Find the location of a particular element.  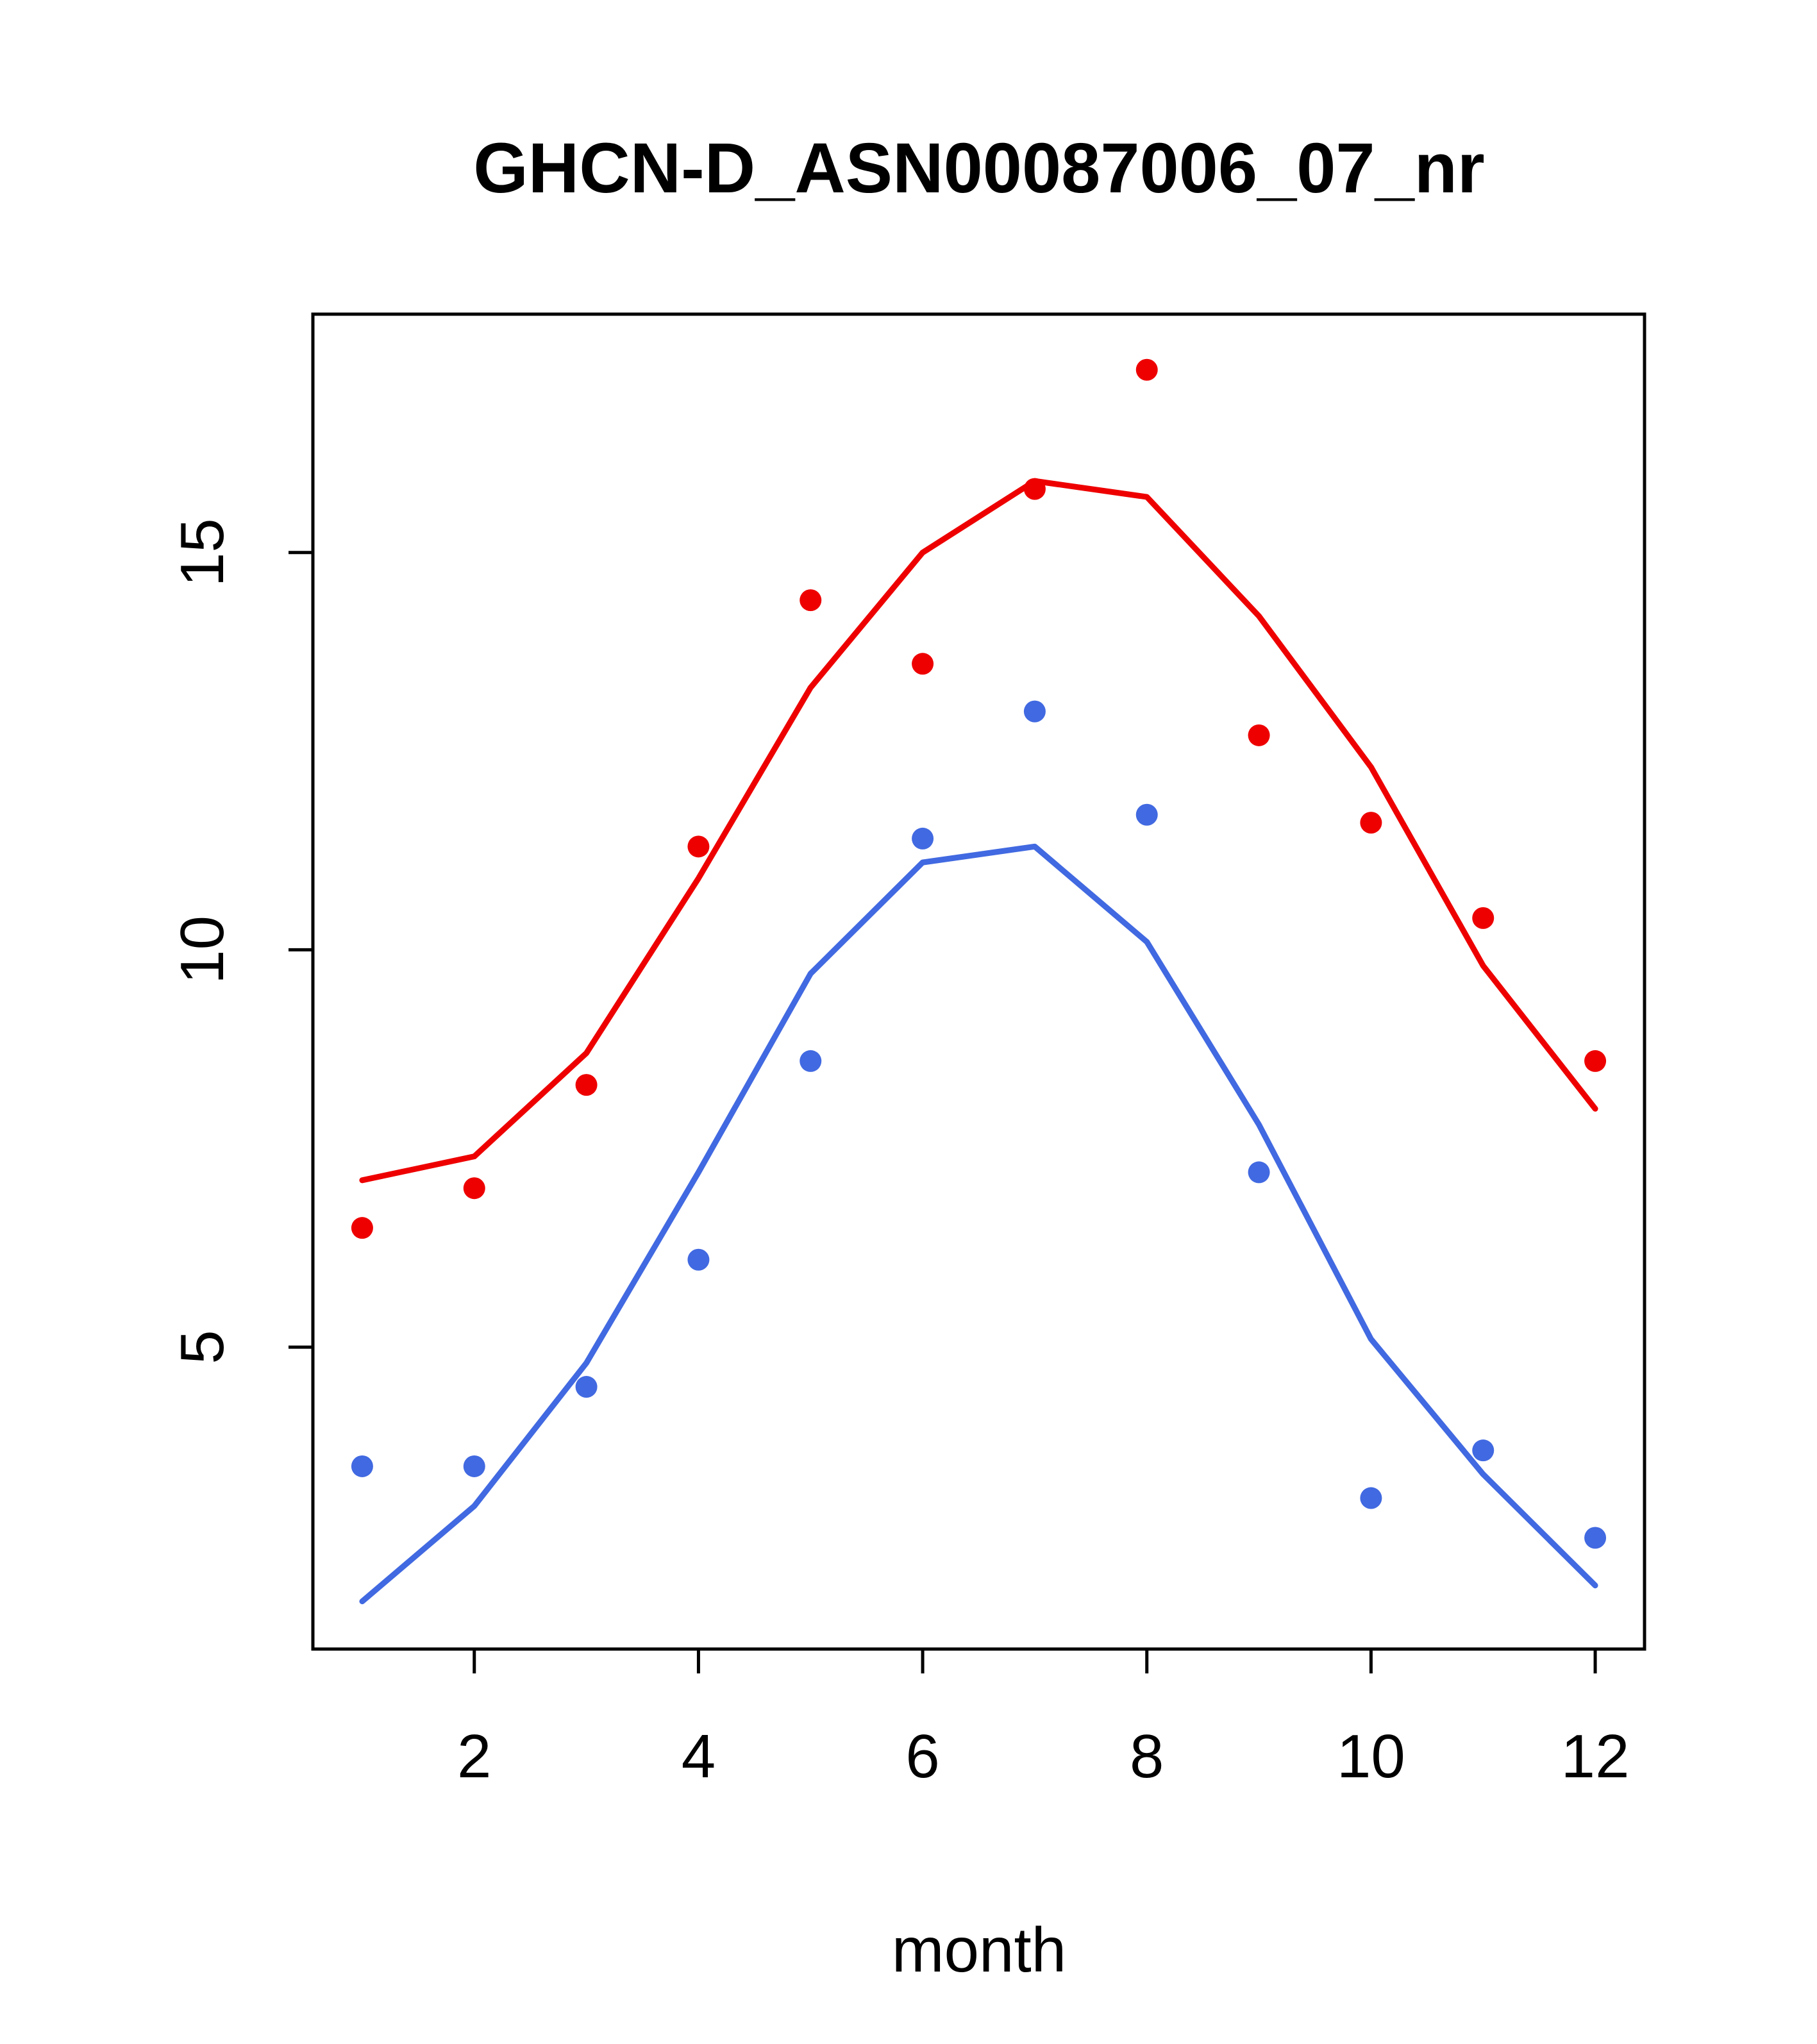

x-axis-label: month is located at coordinates (979, 1950).